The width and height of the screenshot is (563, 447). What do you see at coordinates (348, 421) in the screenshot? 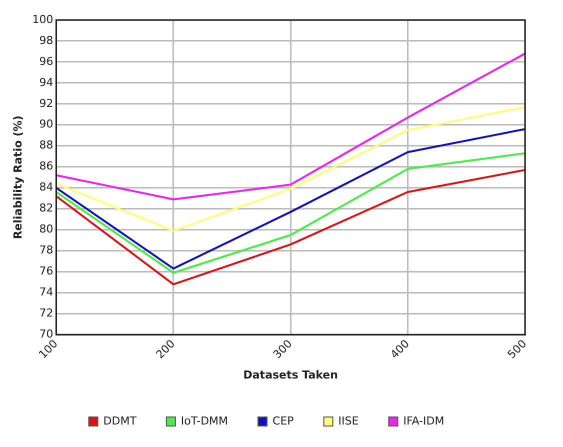
I see `legend-label: IISE` at bounding box center [348, 421].